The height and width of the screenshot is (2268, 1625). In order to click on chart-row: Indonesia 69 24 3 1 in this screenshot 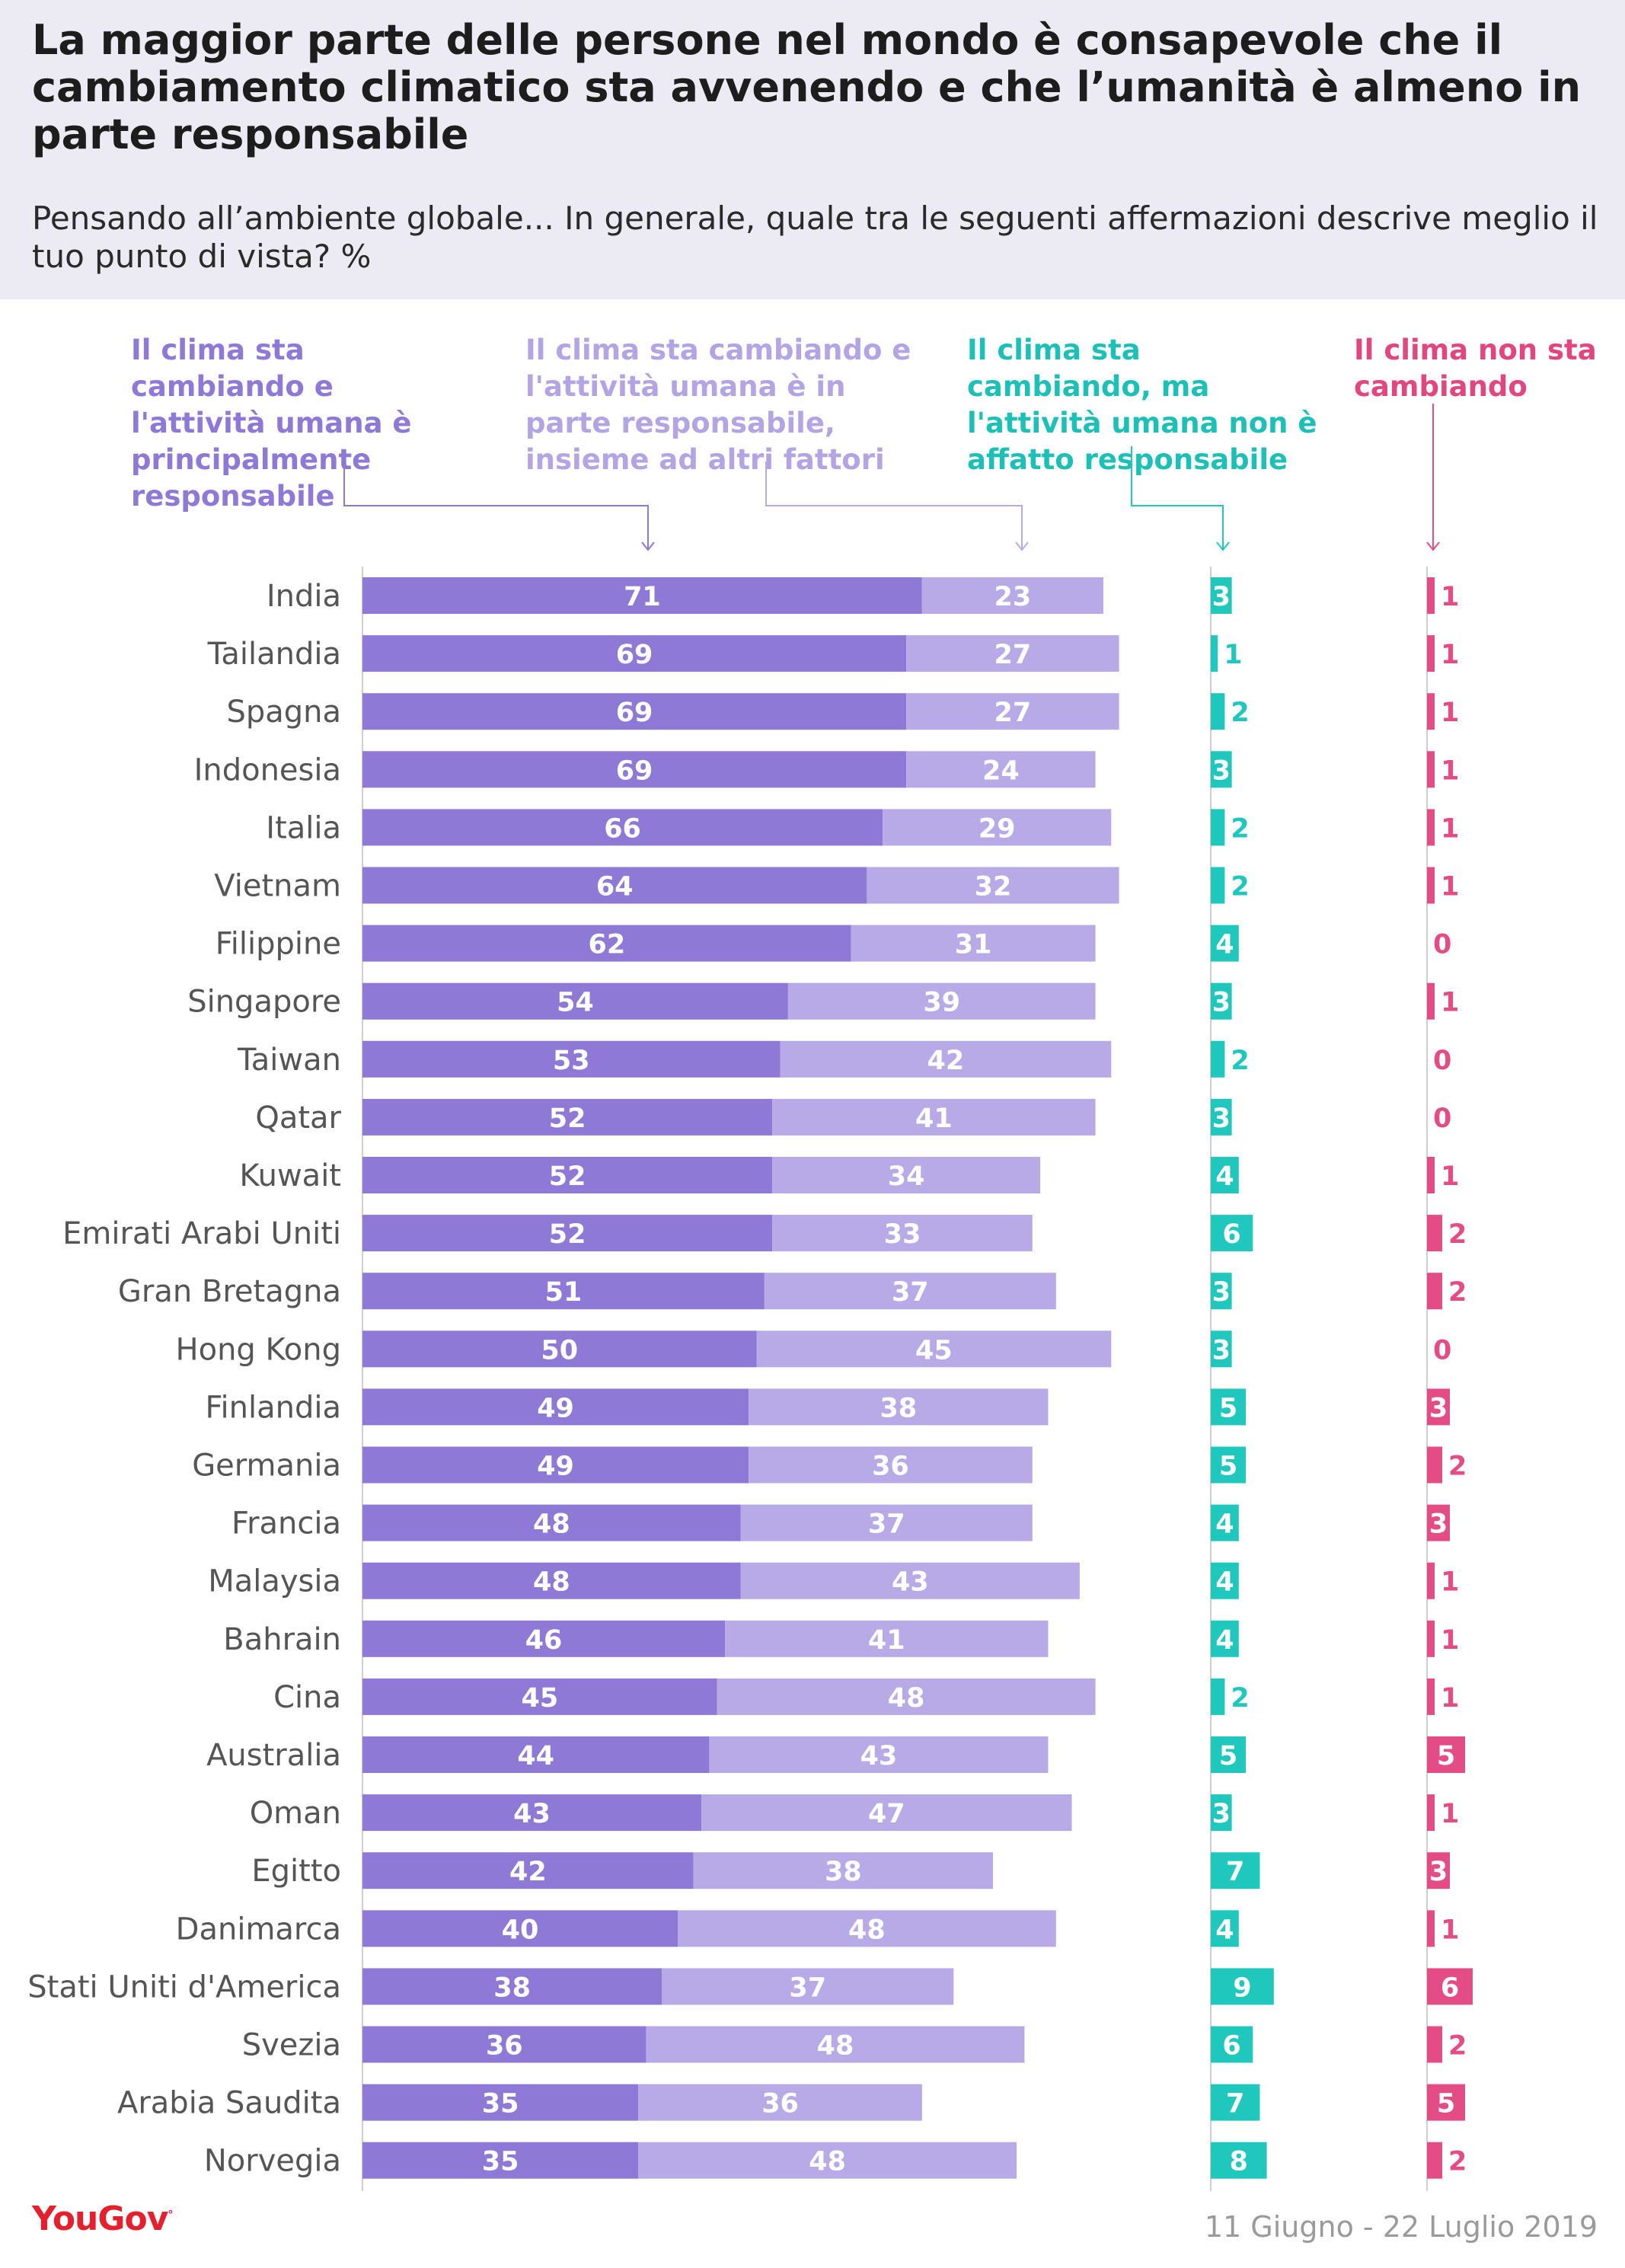, I will do `click(826, 769)`.